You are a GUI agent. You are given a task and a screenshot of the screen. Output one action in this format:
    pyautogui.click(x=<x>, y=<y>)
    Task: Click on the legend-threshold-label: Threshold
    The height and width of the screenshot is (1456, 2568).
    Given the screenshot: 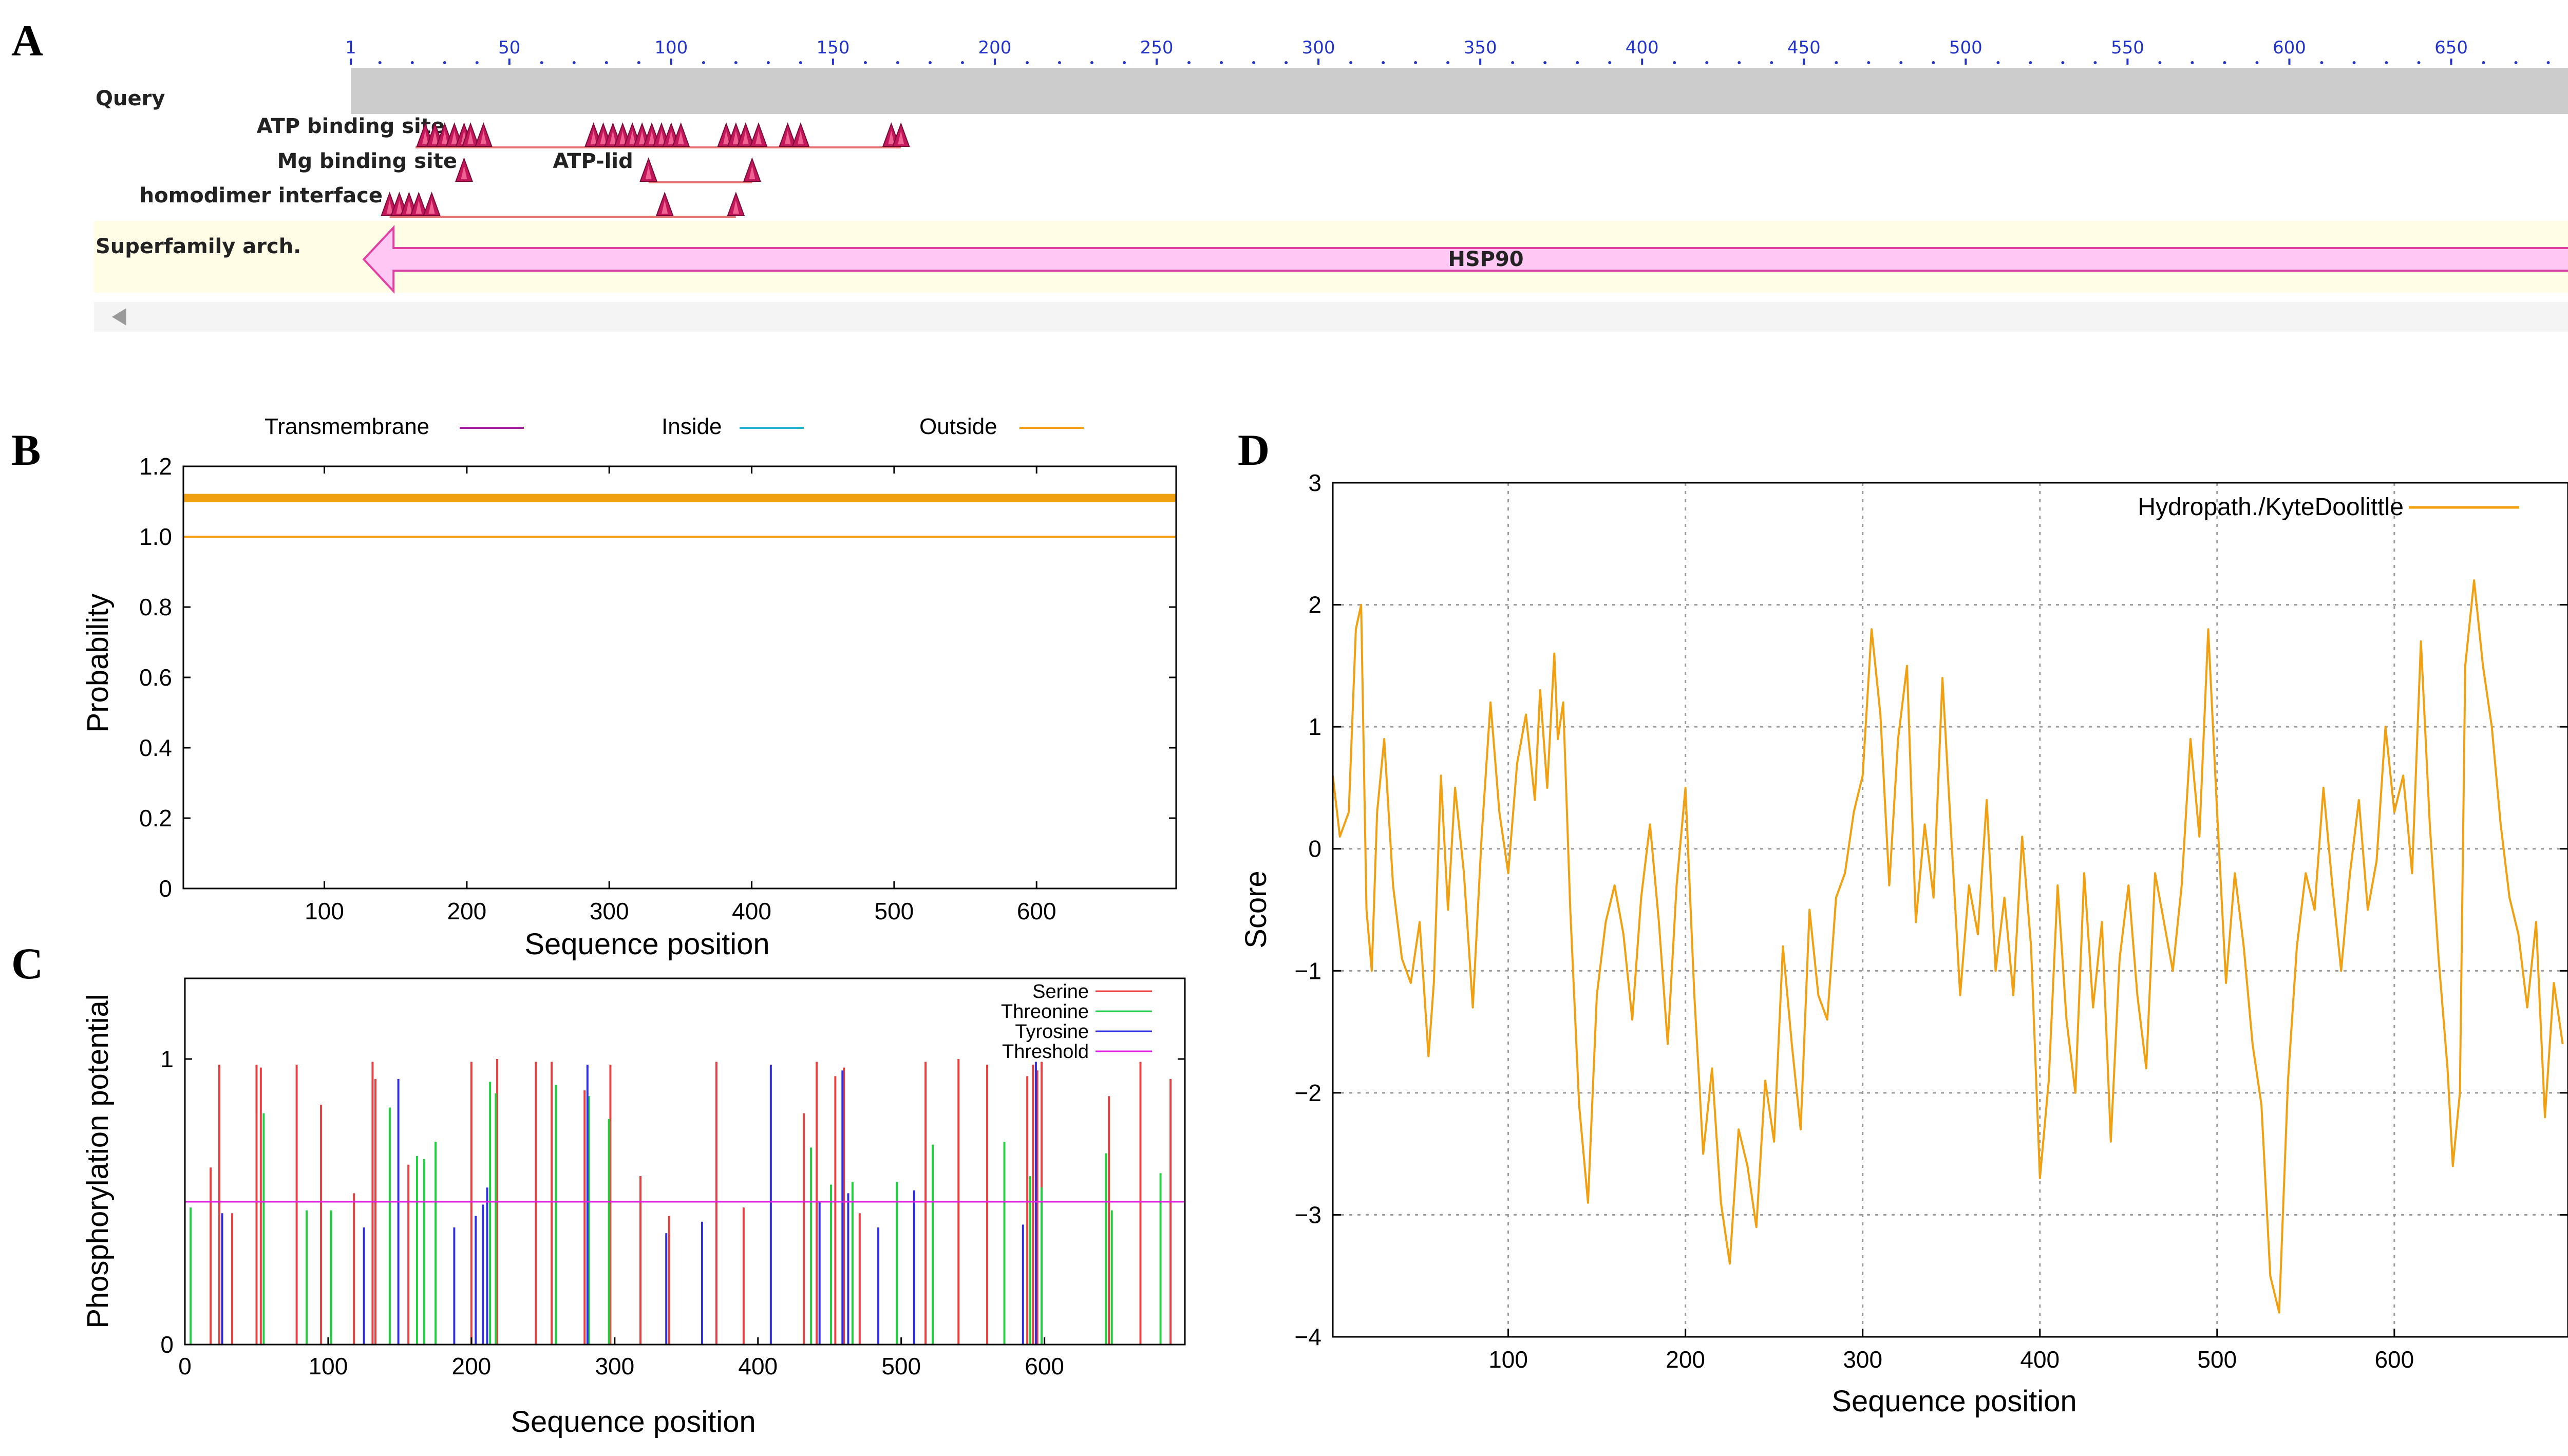 What is the action you would take?
    pyautogui.click(x=1045, y=1052)
    